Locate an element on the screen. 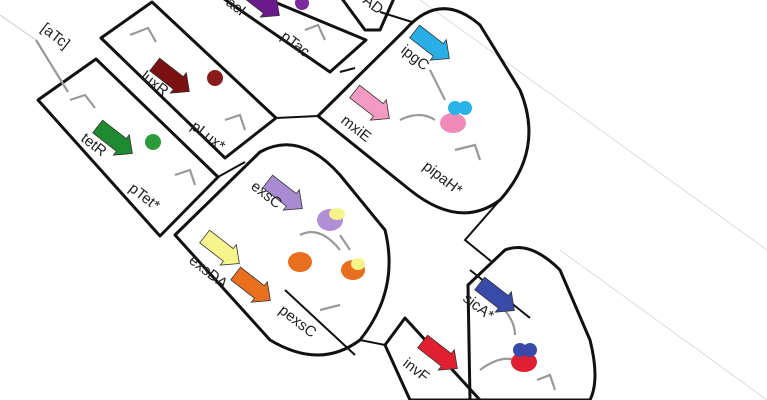 This screenshot has height=400, width=767. label: [aTc] is located at coordinates (55, 36).